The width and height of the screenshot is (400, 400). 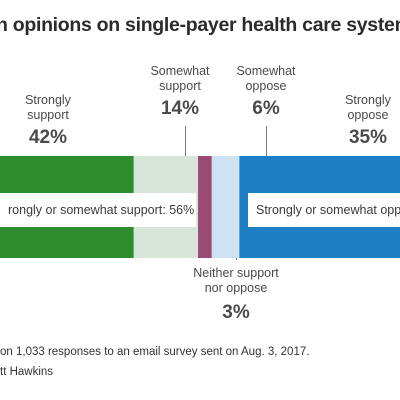 What do you see at coordinates (98, 210) in the screenshot?
I see `support-group-label: rongly or somewhat support: 56%` at bounding box center [98, 210].